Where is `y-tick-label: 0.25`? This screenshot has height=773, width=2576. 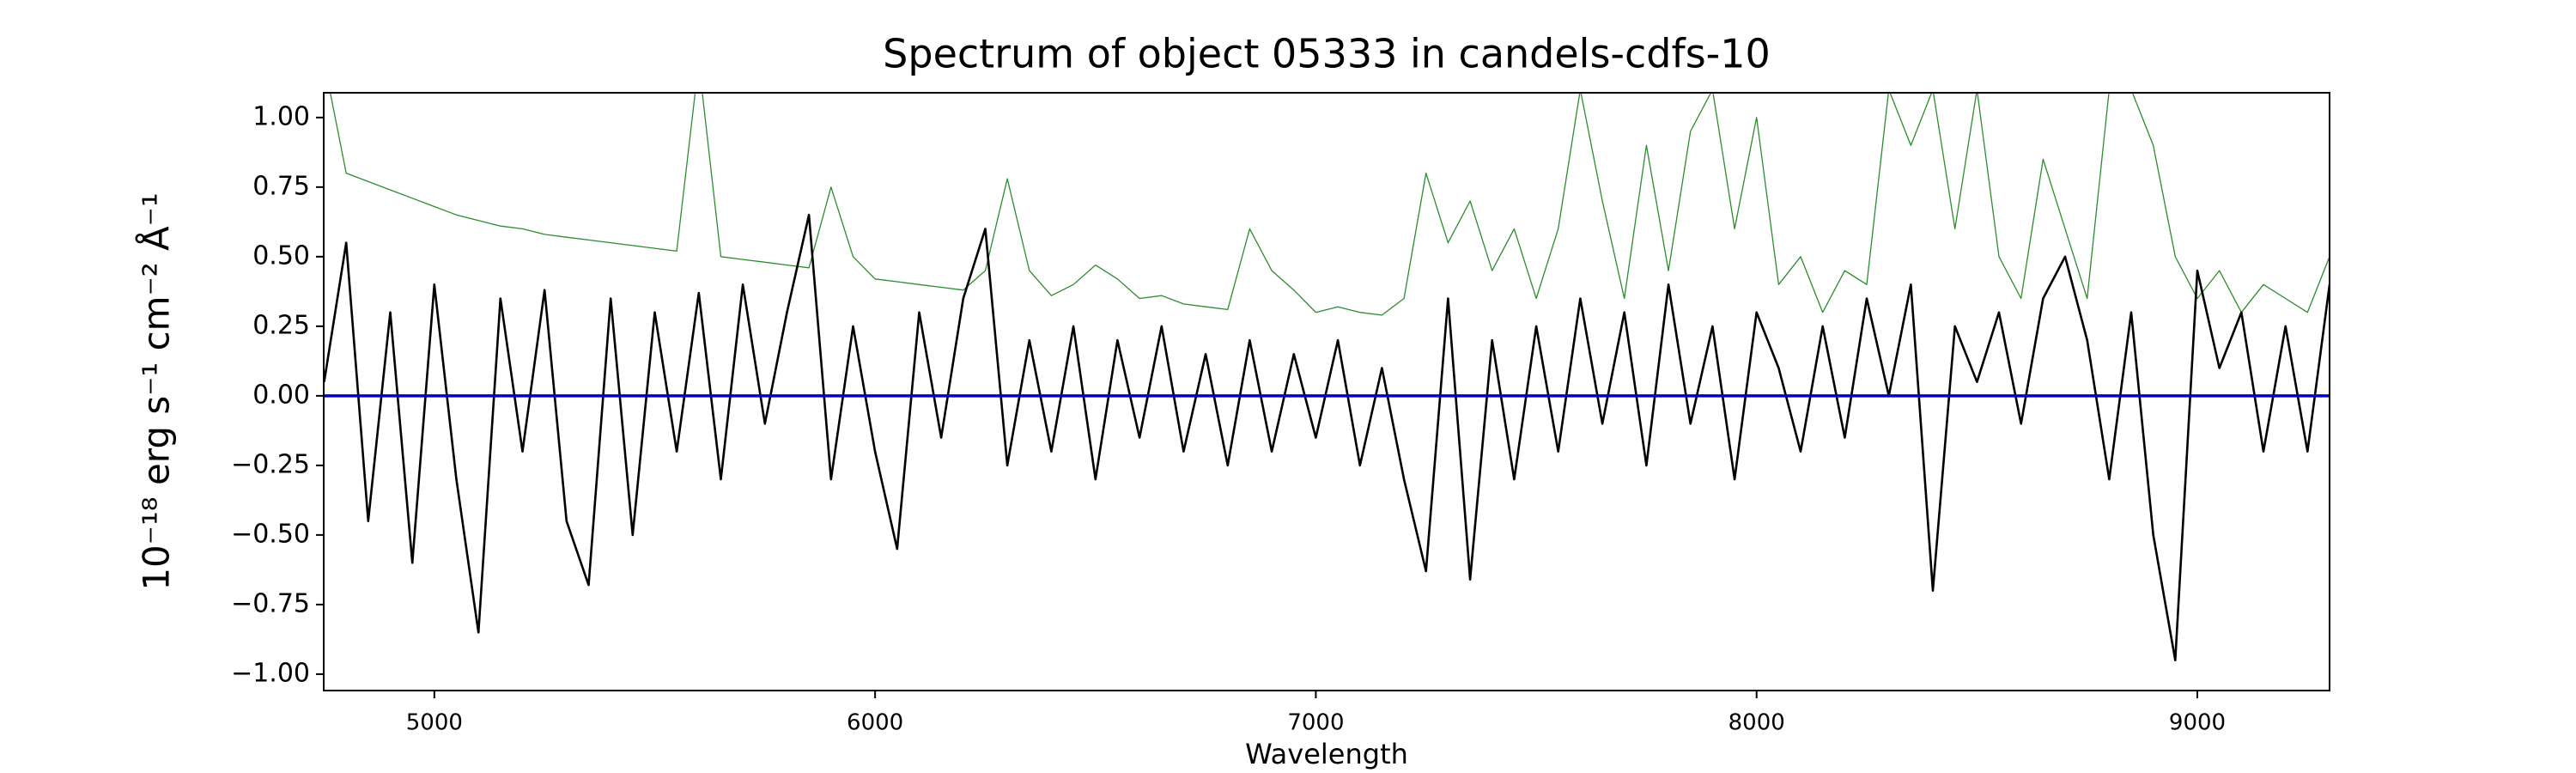
y-tick-label: 0.25 is located at coordinates (281, 325).